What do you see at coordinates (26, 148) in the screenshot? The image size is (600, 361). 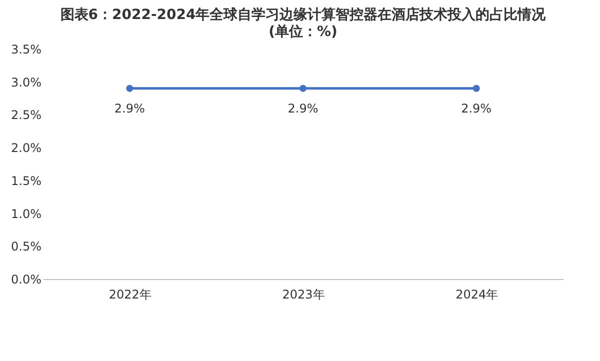 I see `y-tick-label: 2.0%` at bounding box center [26, 148].